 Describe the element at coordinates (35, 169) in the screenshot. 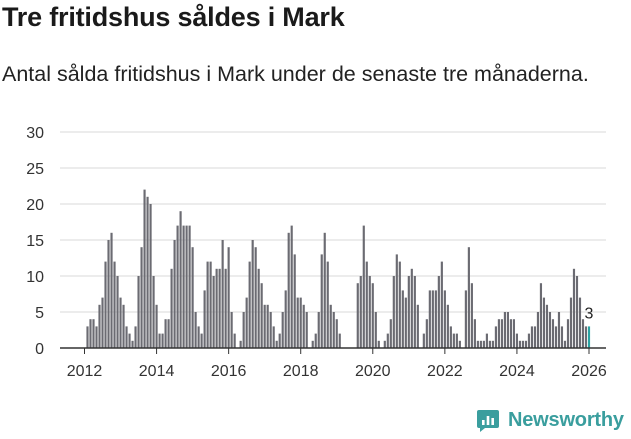

I see `y-tick-label: 25` at that location.